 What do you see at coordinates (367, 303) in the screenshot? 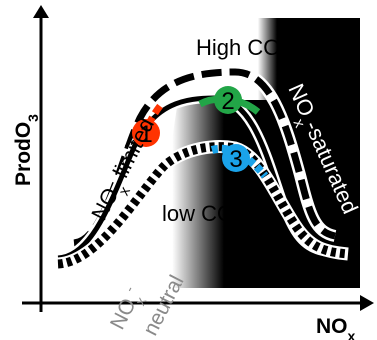
I see `x-axis-arrow` at bounding box center [367, 303].